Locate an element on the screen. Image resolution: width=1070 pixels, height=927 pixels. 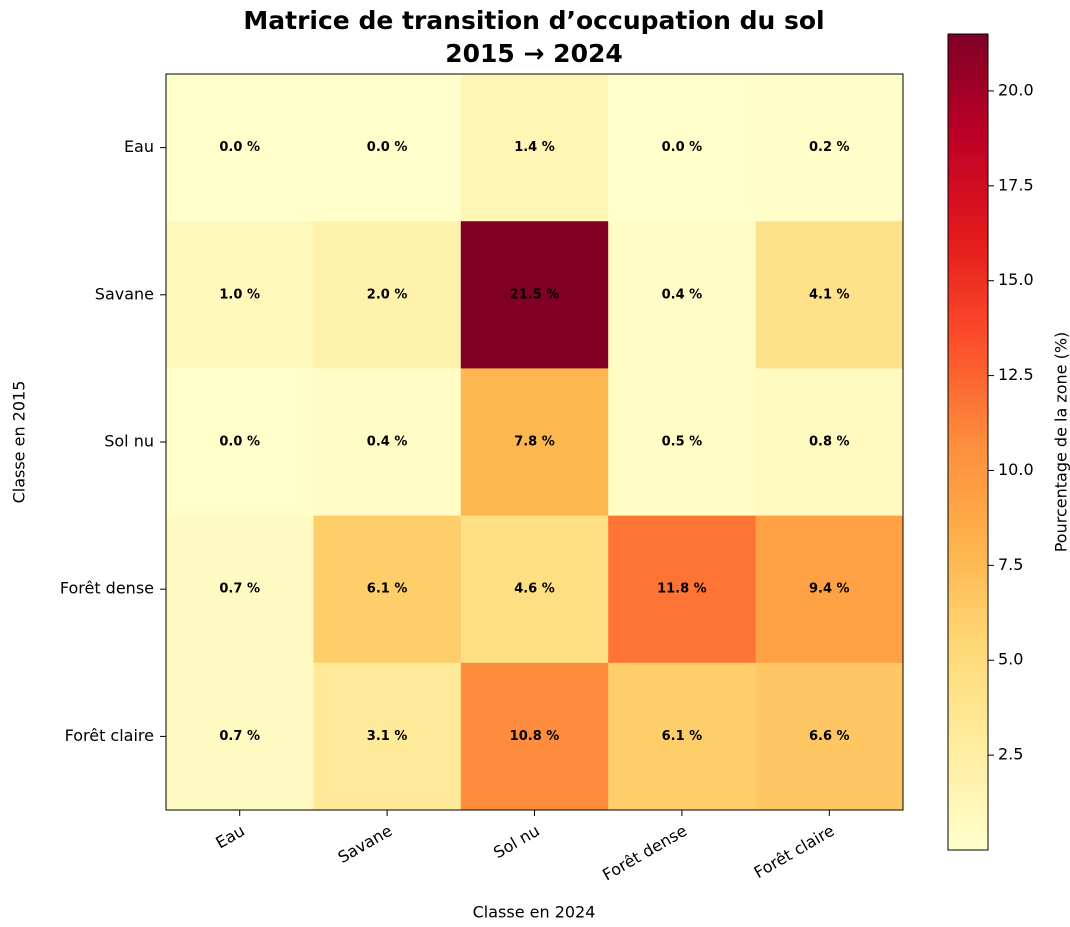
cell-label: 0.8 % is located at coordinates (829, 442).